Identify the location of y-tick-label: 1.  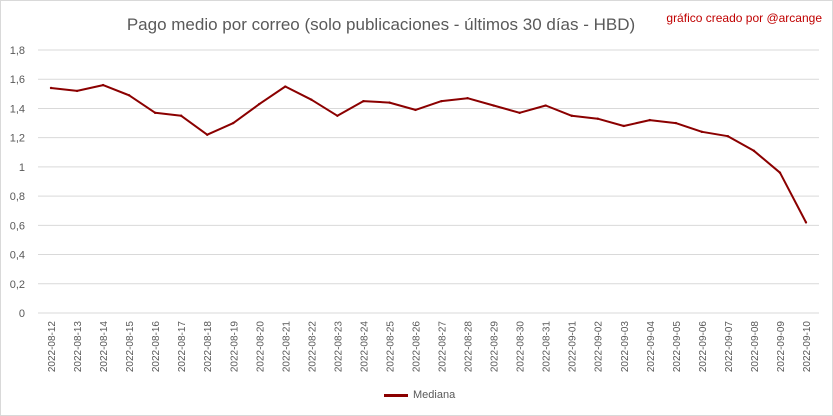
(22, 168).